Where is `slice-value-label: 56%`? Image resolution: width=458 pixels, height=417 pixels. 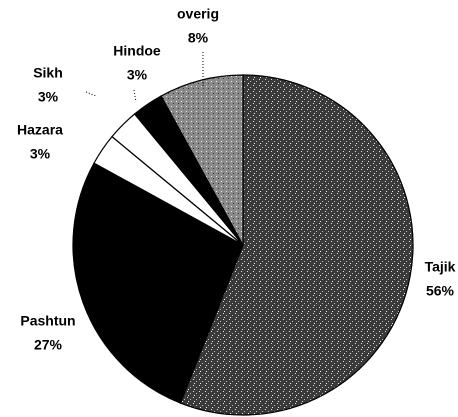 slice-value-label: 56% is located at coordinates (440, 291).